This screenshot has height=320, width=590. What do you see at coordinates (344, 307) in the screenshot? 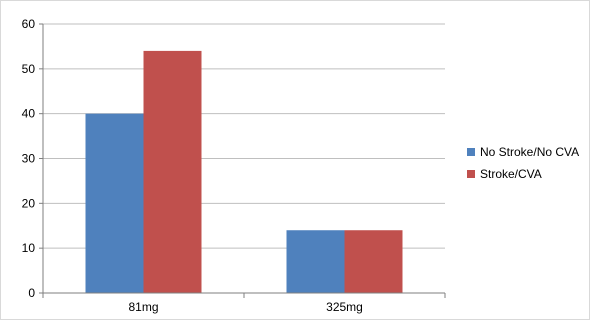
I see `x-tick-label-325mg: 325mg` at bounding box center [344, 307].